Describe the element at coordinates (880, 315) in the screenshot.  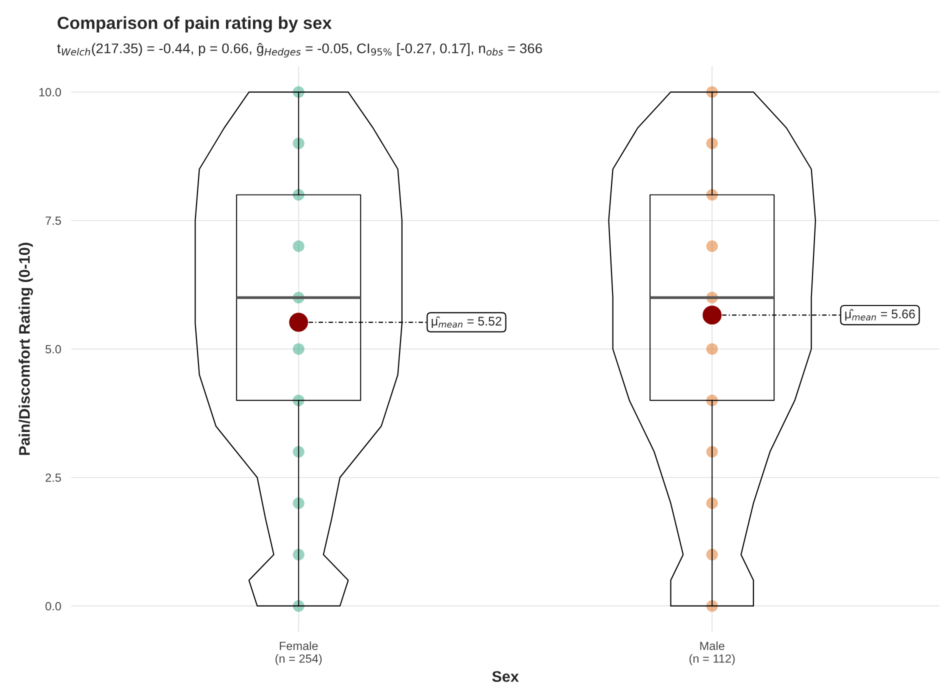
I see `annotation: μ̂$_{mean}$ = 5.66` at that location.